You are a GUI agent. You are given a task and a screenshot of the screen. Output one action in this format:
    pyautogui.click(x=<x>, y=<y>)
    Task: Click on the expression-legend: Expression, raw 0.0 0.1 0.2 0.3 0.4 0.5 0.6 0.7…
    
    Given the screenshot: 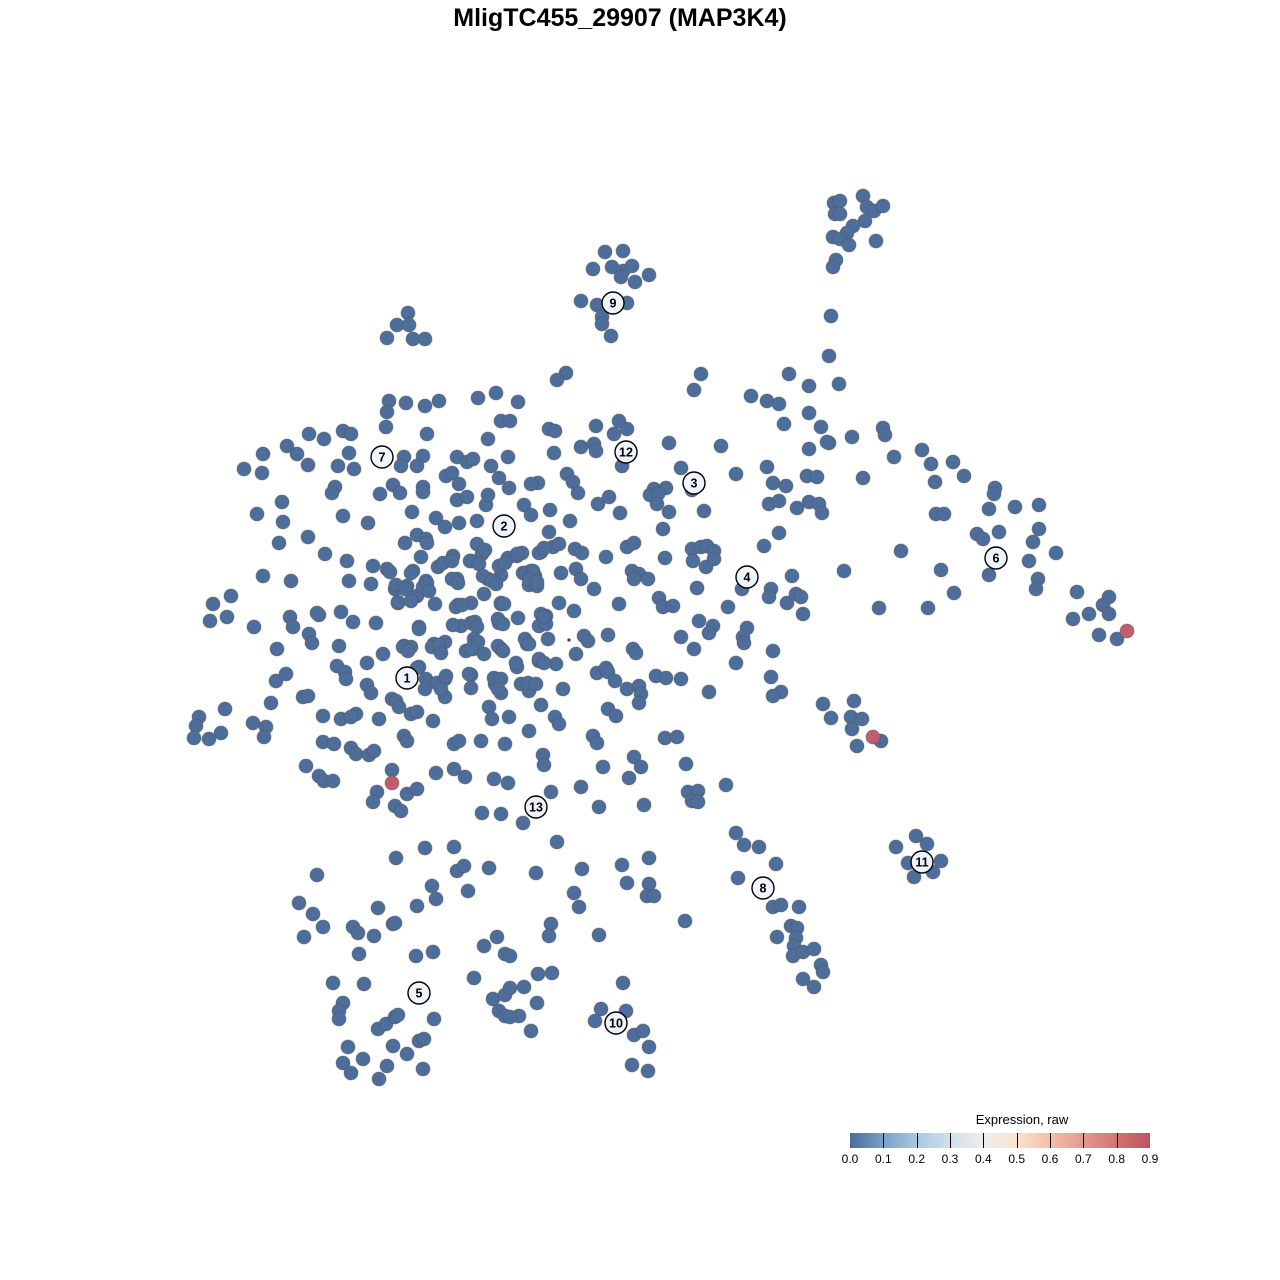 What is the action you would take?
    pyautogui.click(x=1000, y=1142)
    